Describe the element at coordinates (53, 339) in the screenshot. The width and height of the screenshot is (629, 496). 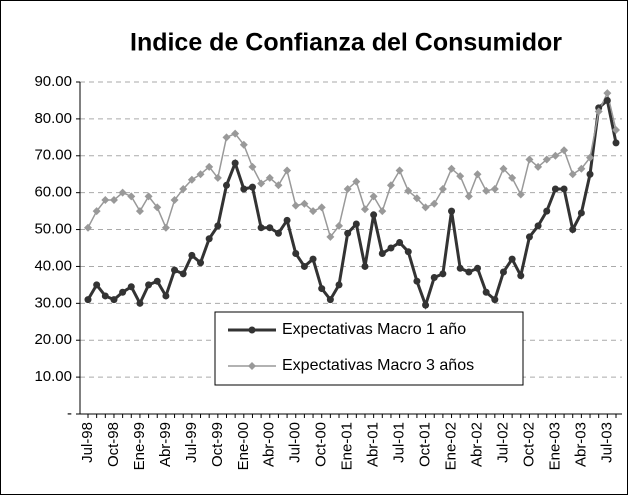
I see `y-tick-label: 20.00` at that location.